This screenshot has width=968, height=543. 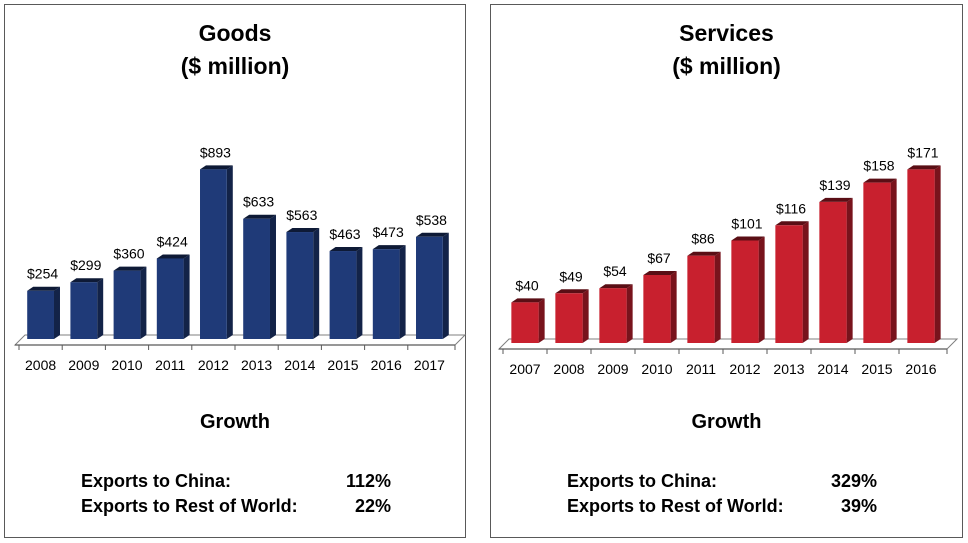 What do you see at coordinates (213, 365) in the screenshot?
I see `goods-tick-label: 2012` at bounding box center [213, 365].